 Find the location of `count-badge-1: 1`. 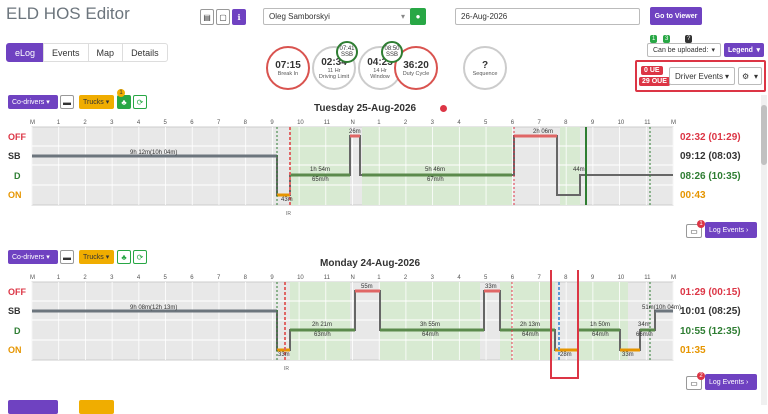

count-badge-1: 1 is located at coordinates (654, 39).